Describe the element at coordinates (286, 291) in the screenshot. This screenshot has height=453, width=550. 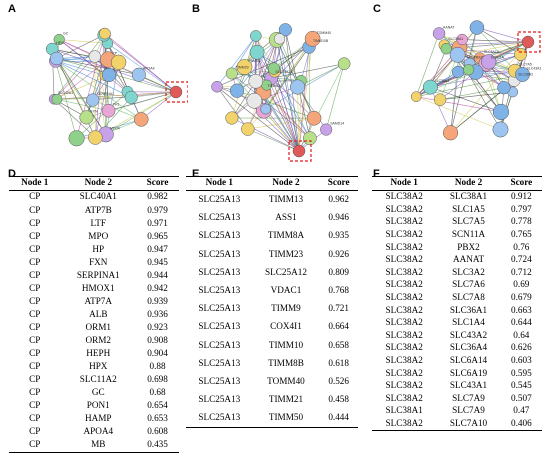
I see `node2-cell: VDAC1` at that location.